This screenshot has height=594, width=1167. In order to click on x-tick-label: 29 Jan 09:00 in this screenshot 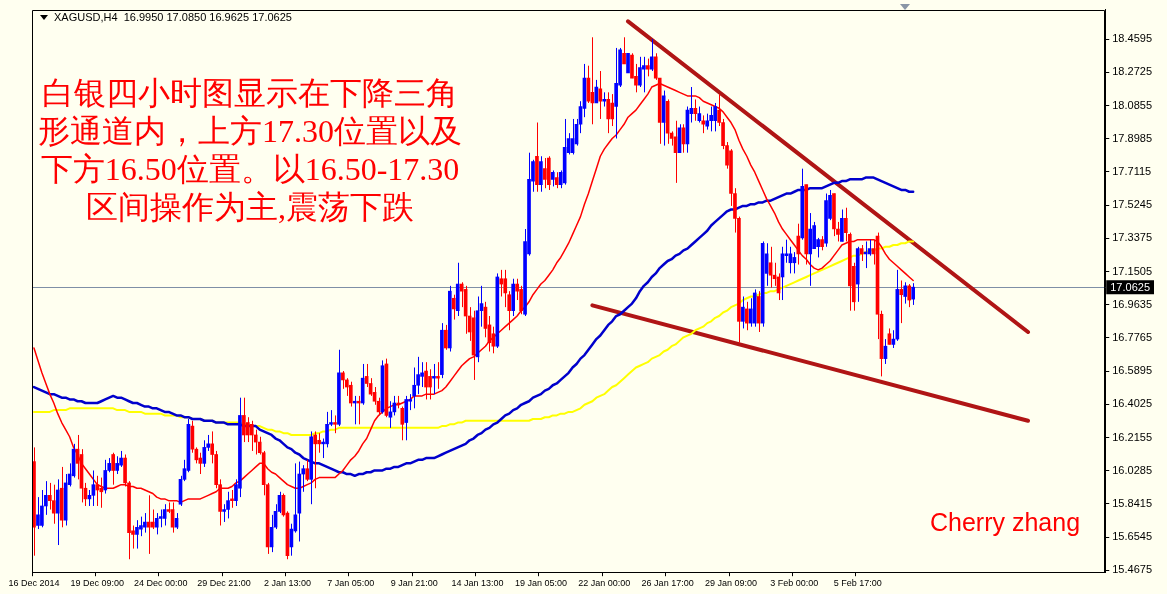, I will do `click(731, 583)`.